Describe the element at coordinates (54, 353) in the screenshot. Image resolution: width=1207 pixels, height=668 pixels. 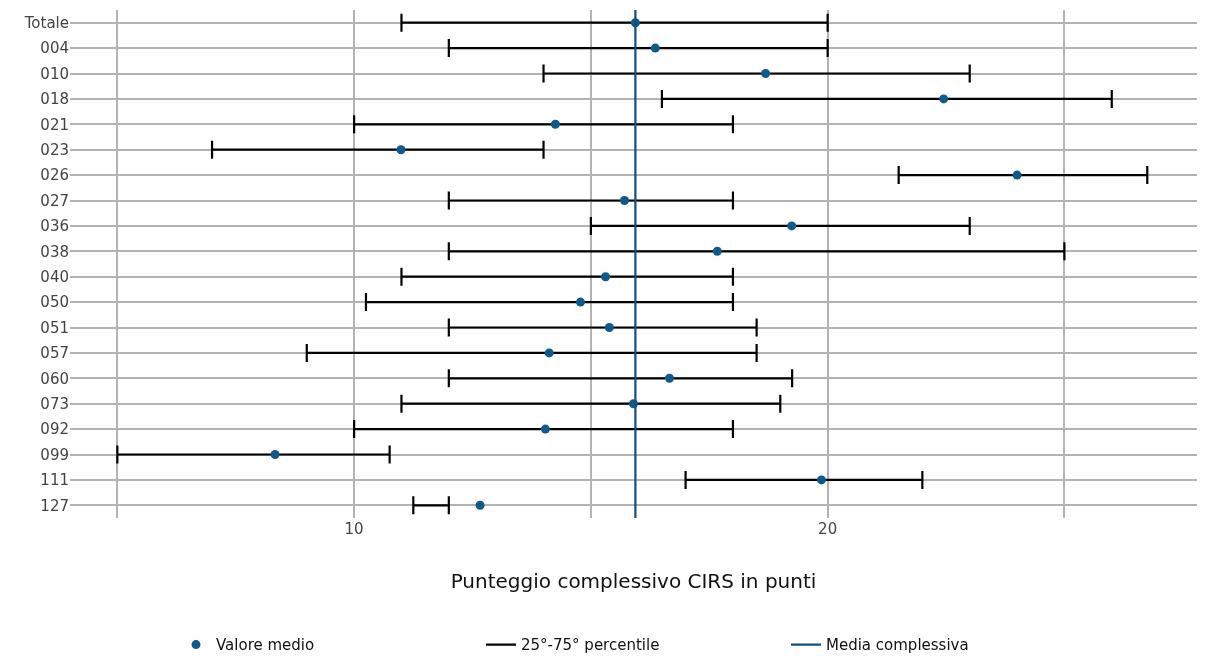
I see `y-tick-label: 057` at that location.